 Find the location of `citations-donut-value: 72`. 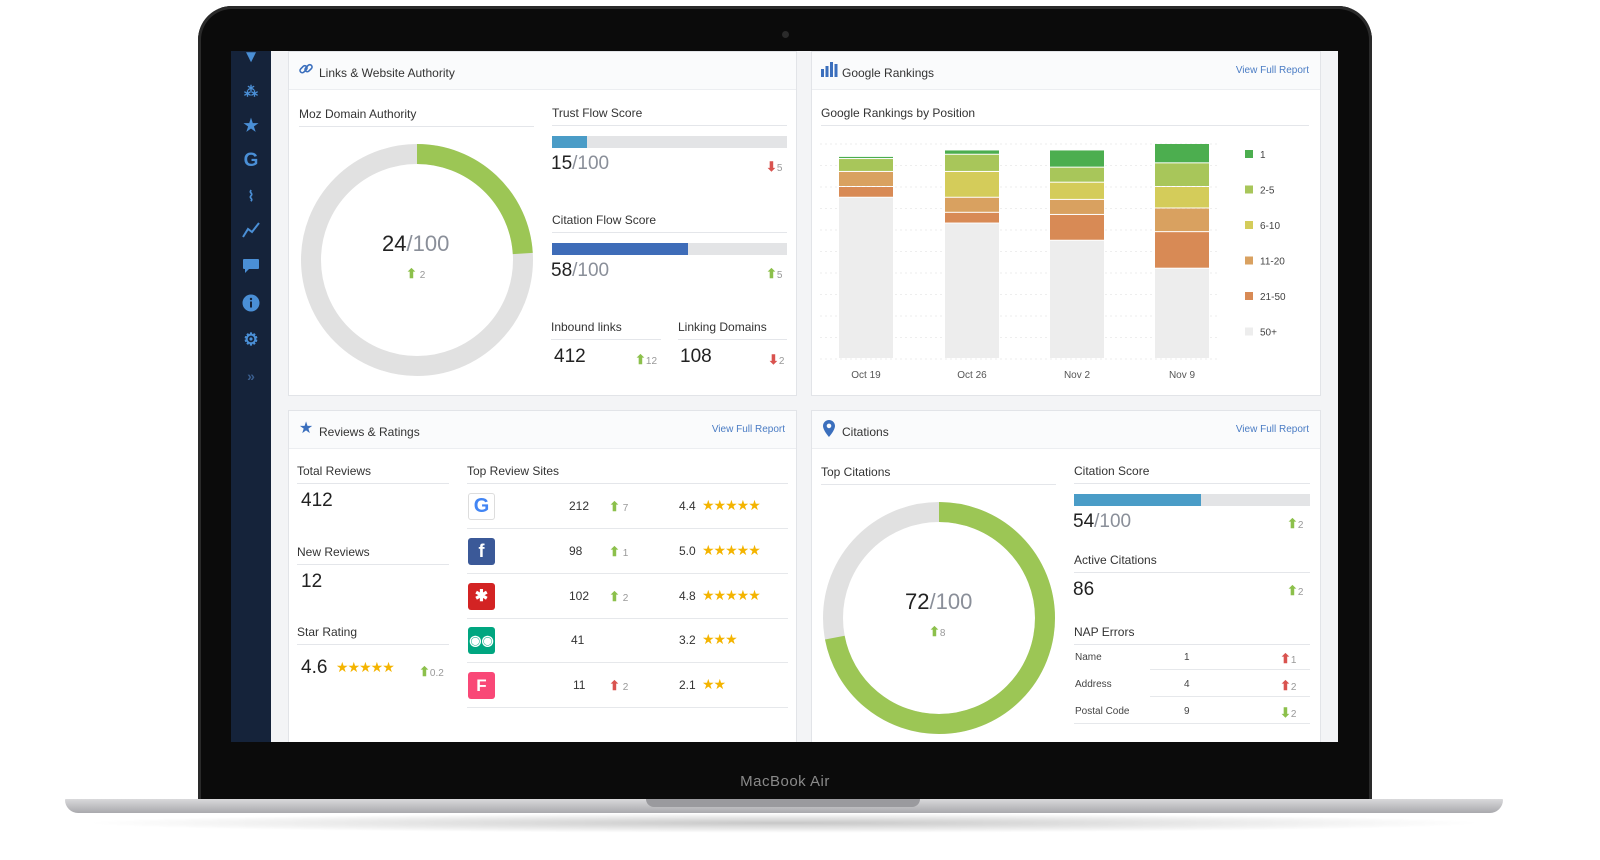

citations-donut-value: 72 is located at coordinates (917, 601).